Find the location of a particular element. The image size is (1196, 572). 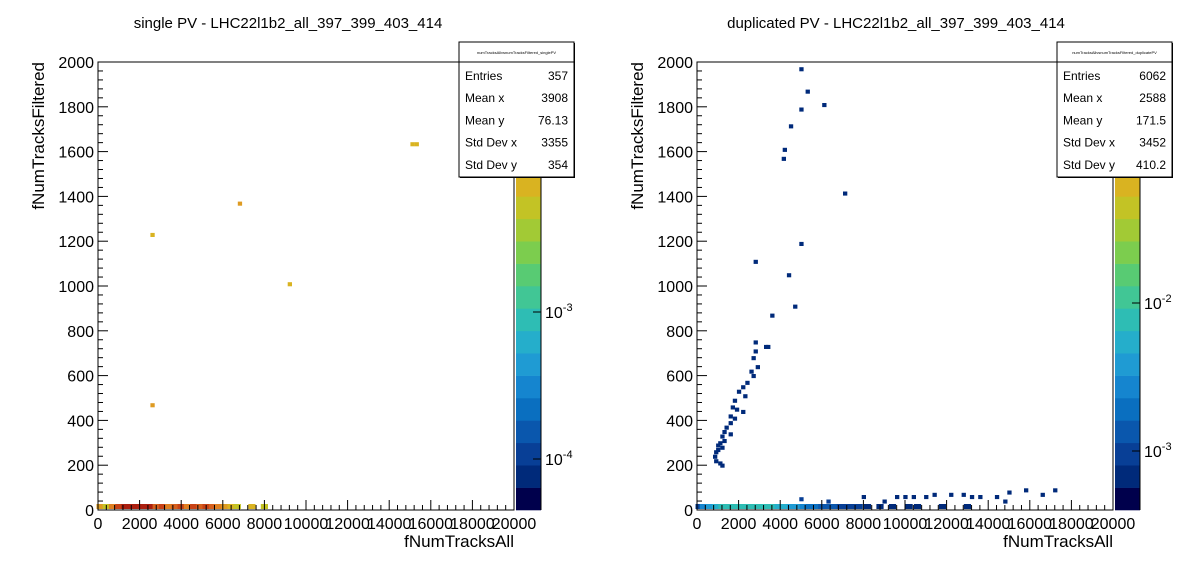

palette-tick-label: 10-2 is located at coordinates (1158, 303).